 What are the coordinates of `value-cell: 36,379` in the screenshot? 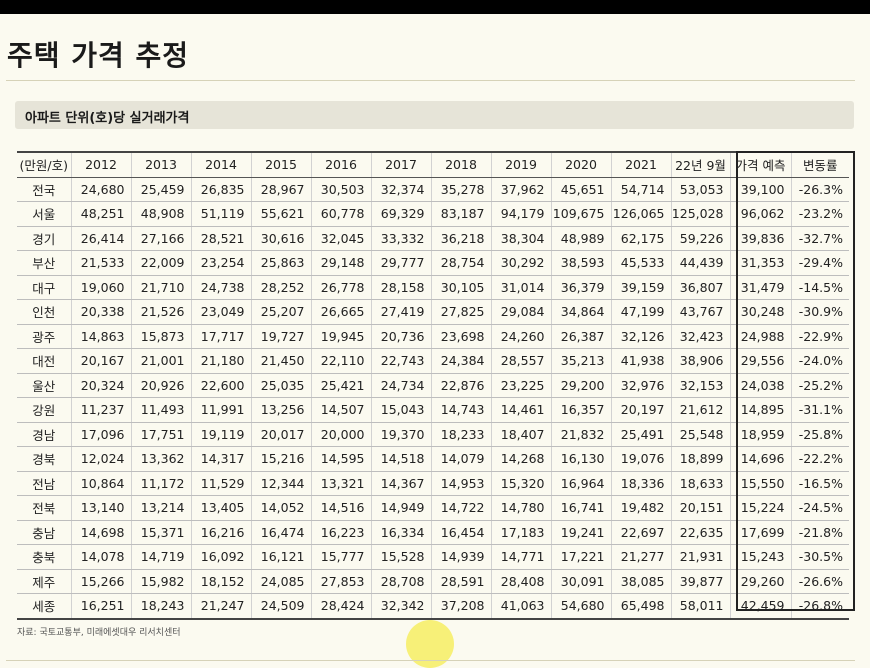 It's located at (580, 287).